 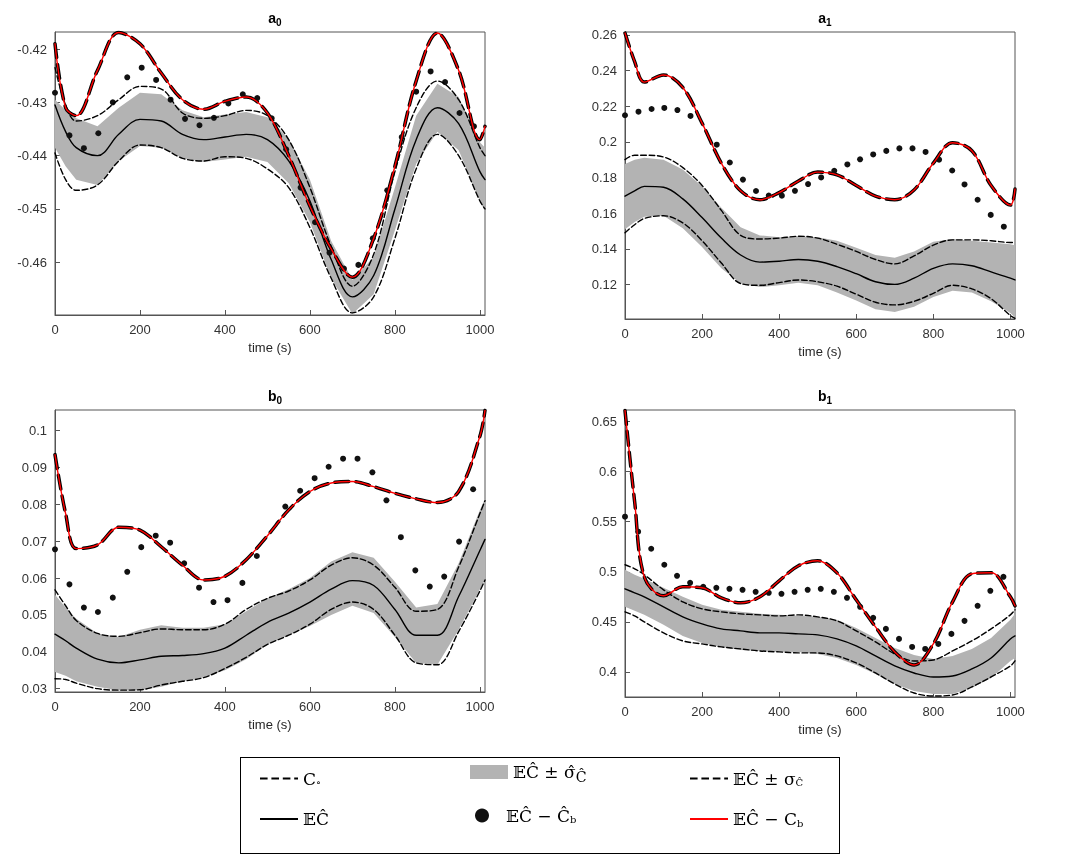 I want to click on legend-label: 𝔼Ĉ ± σĈ, so click(x=768, y=778).